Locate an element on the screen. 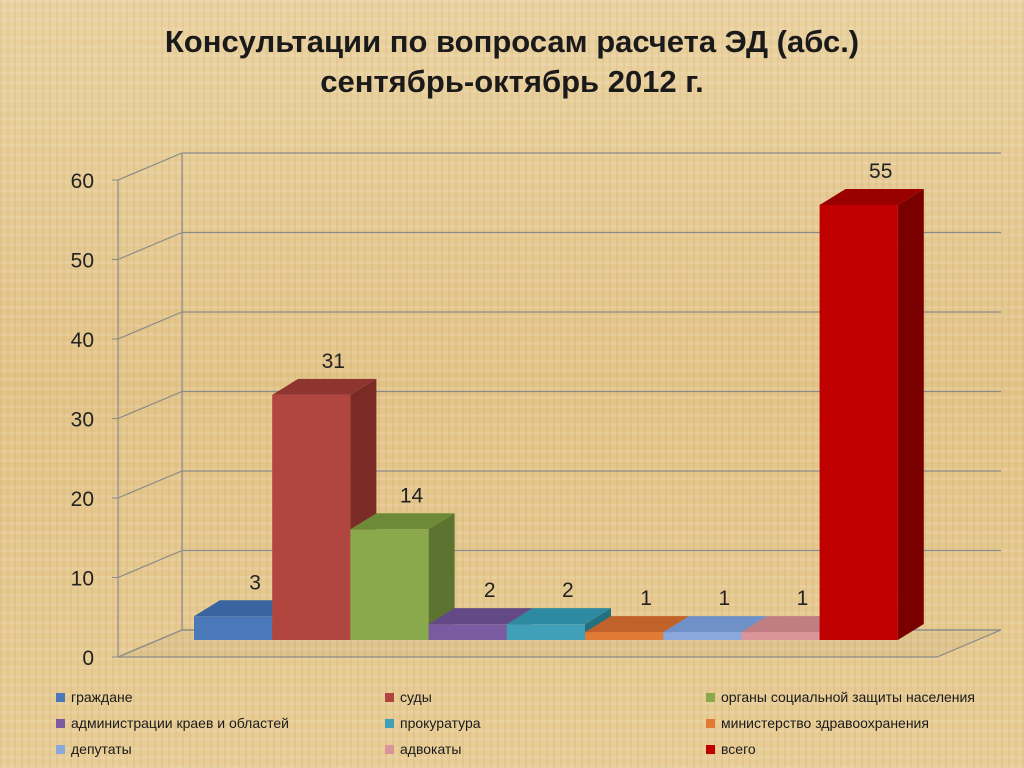 Image resolution: width=1024 pixels, height=768 pixels. chart-title-line2: сентябрь-октябрь 2012 г. is located at coordinates (512, 81).